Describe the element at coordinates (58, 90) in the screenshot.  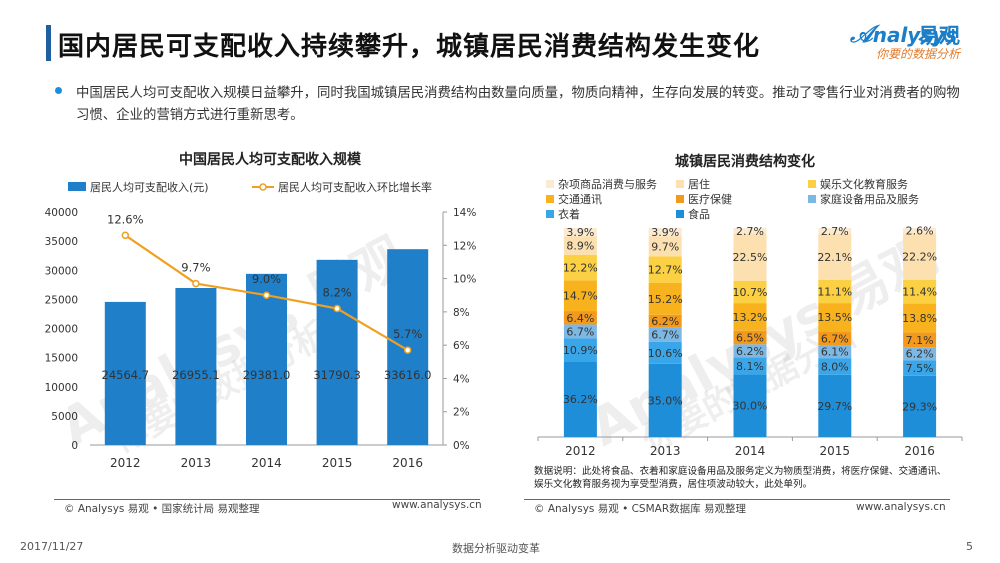
I see `bullet-icon` at that location.